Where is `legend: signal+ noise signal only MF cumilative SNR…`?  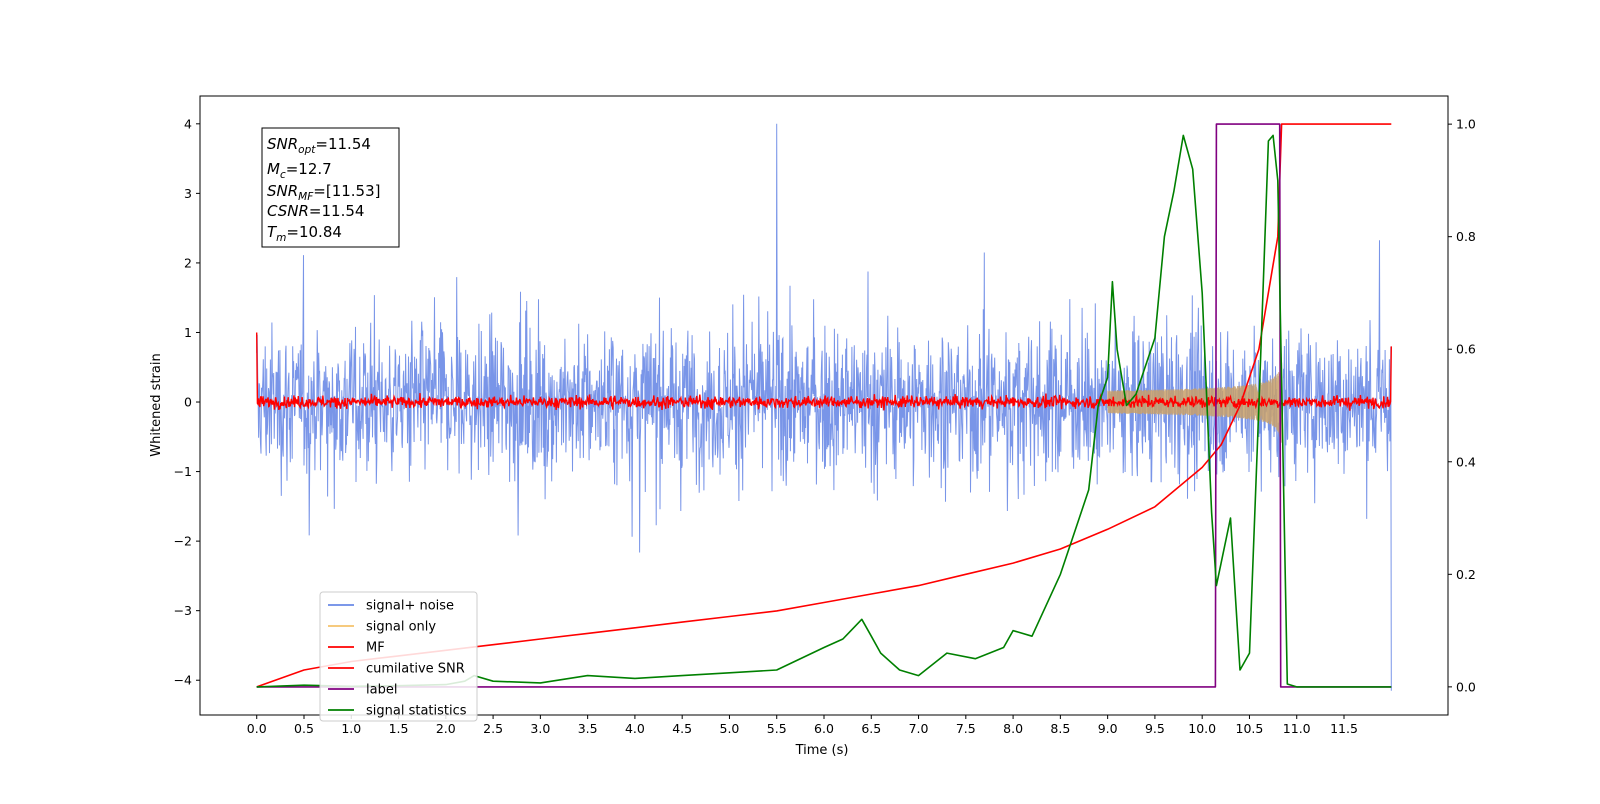 legend: signal+ noise signal only MF cumilative SNR… is located at coordinates (398, 656).